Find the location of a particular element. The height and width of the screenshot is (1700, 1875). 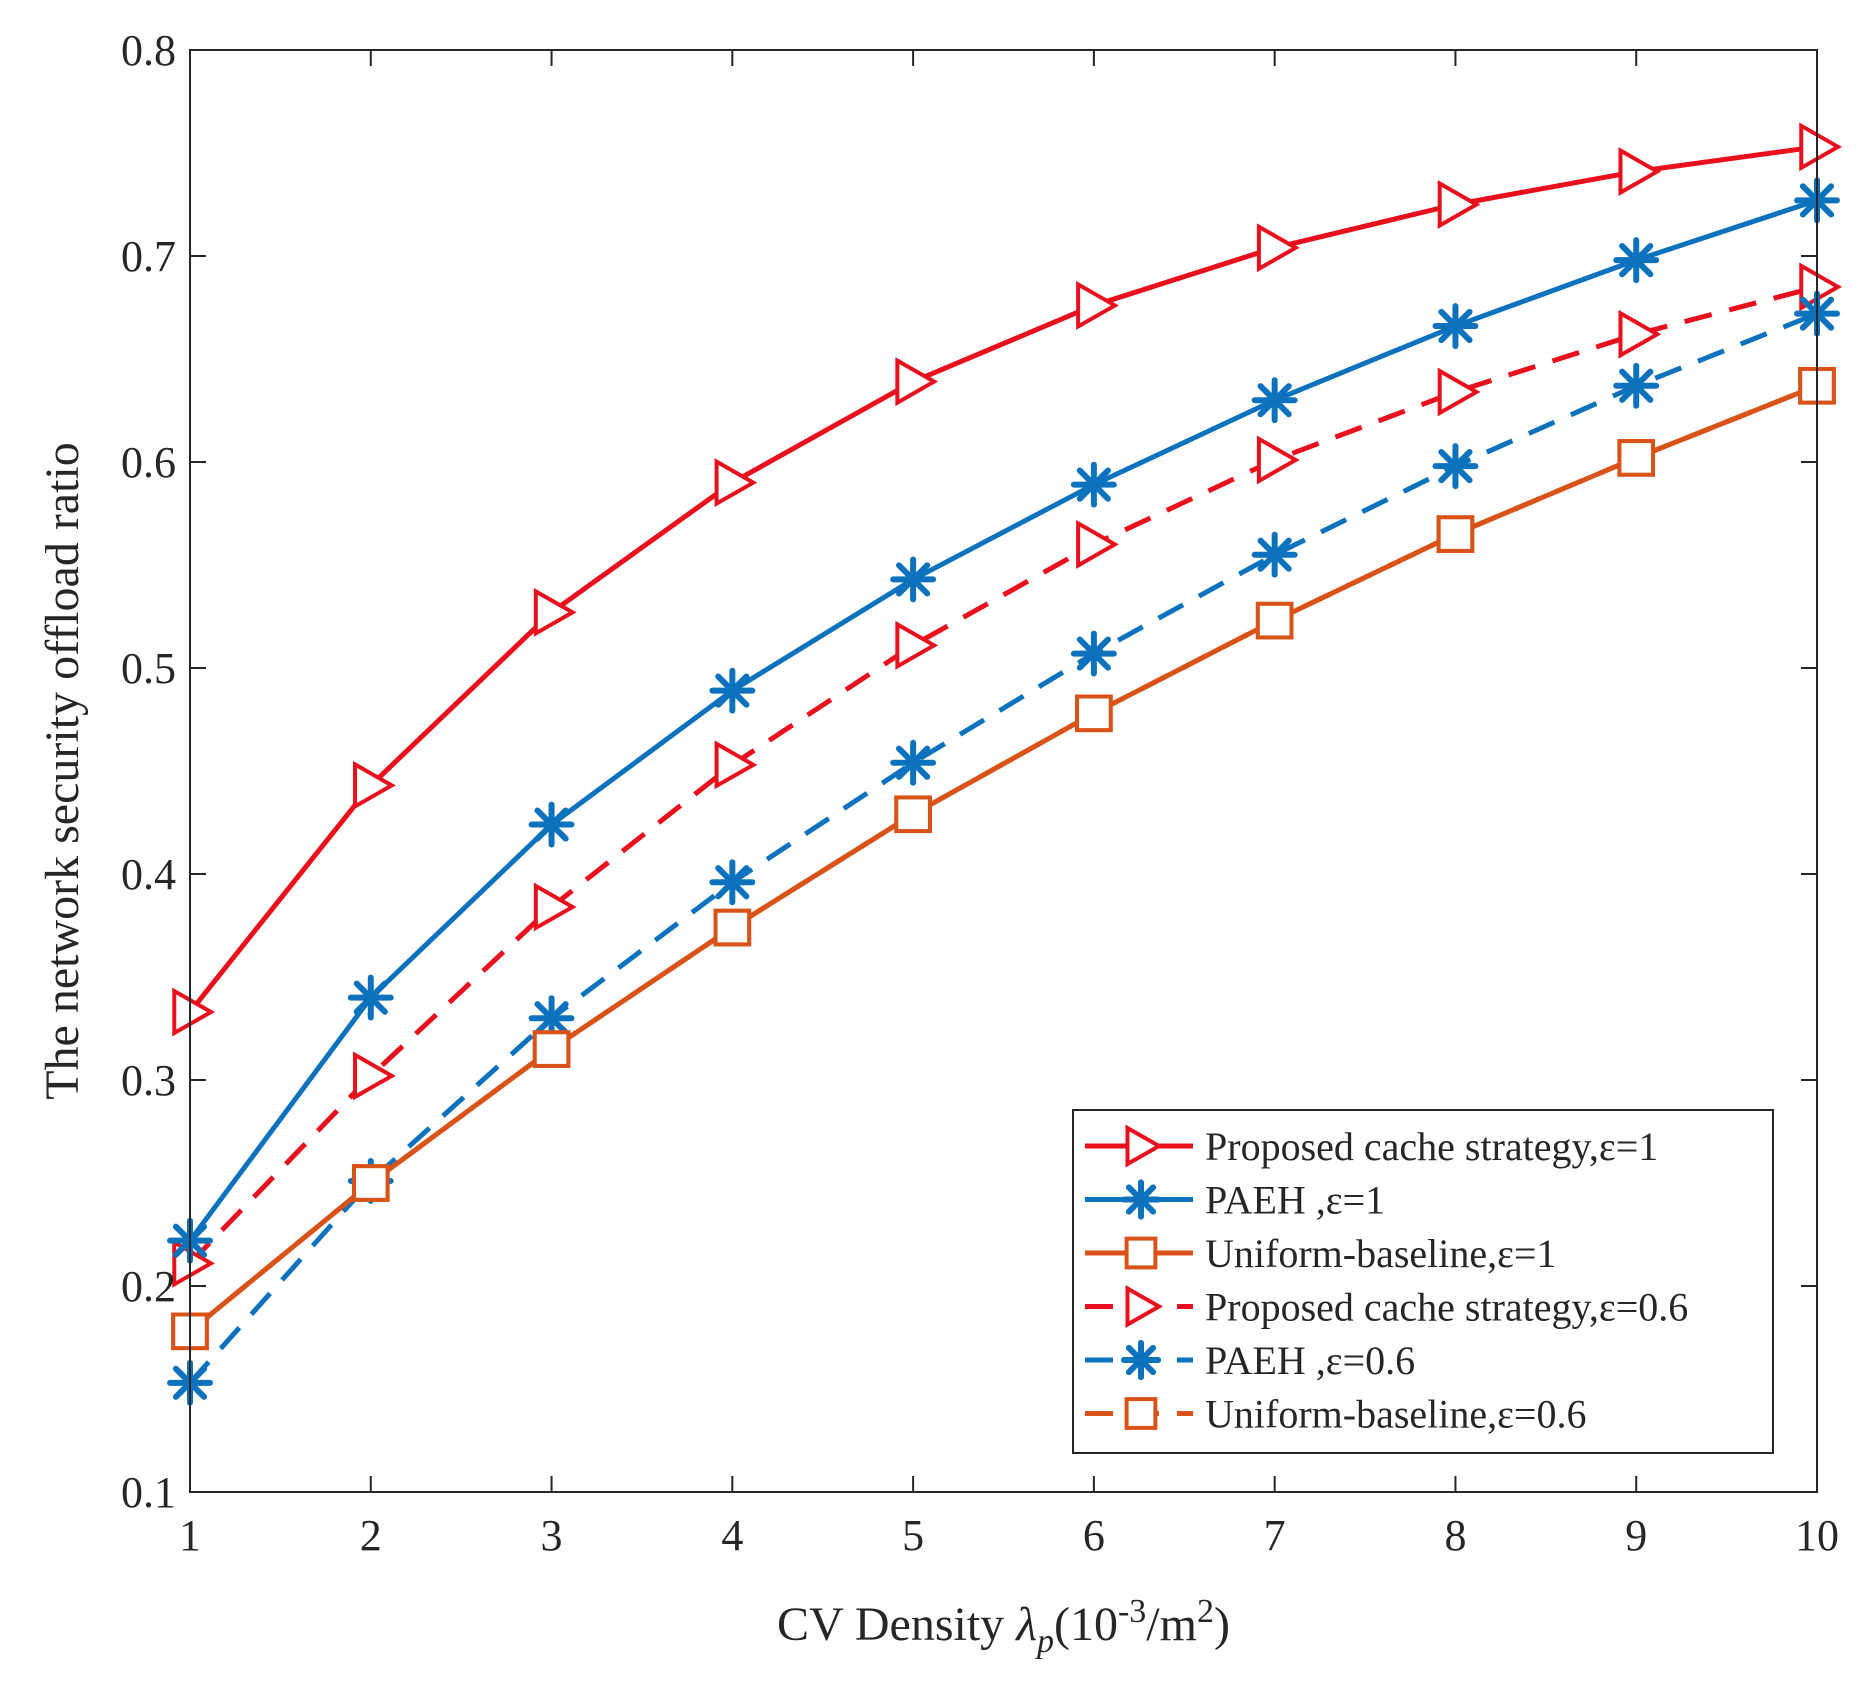

legend-entry: Uniform-baseline,ε=1 is located at coordinates (1320, 1253).